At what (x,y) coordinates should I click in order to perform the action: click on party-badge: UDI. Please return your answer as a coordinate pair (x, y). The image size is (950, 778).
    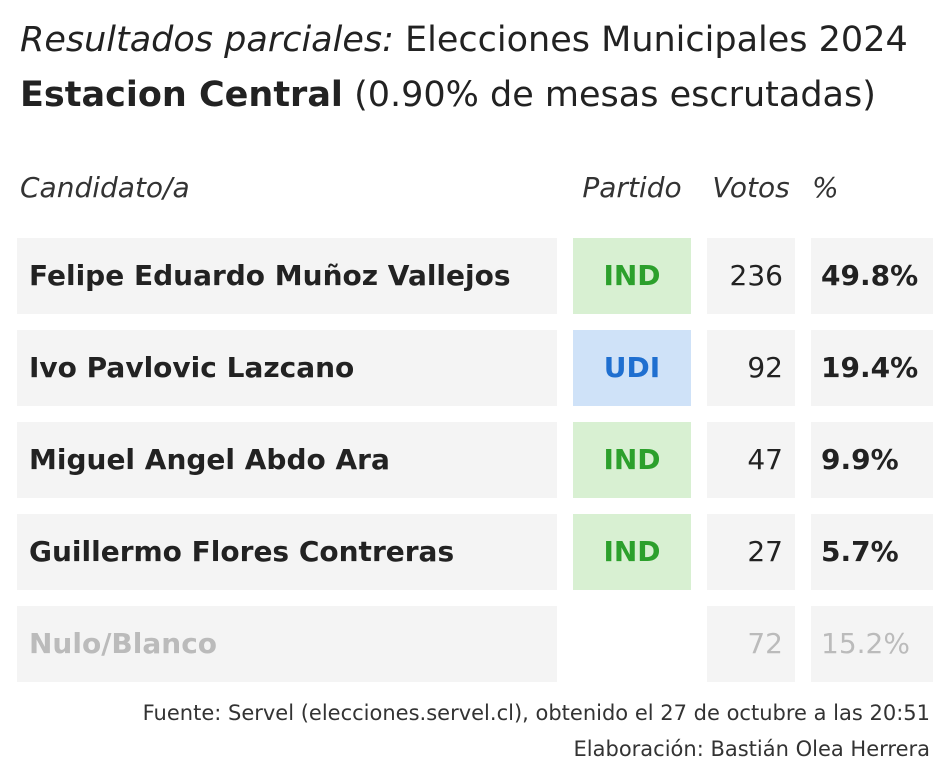
    Looking at the image, I should click on (632, 368).